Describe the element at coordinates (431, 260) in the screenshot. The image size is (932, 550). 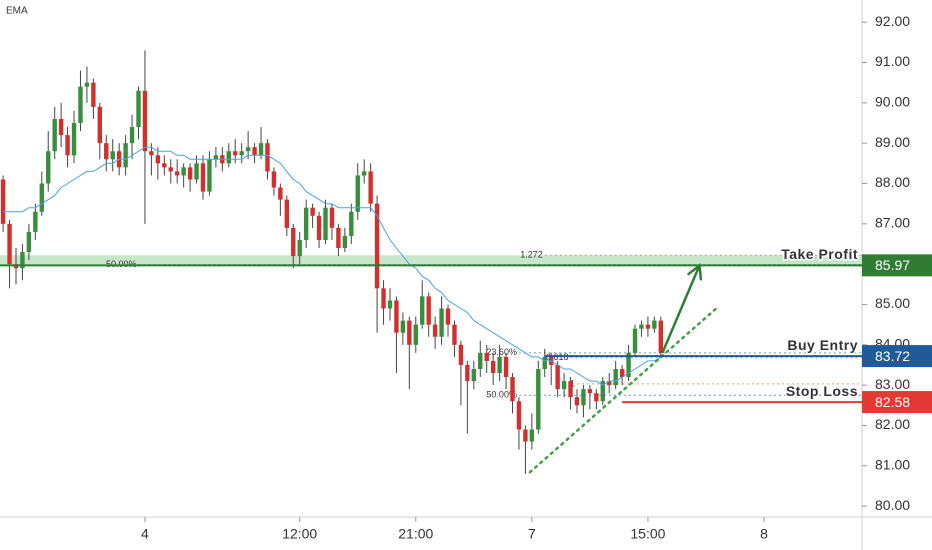
I see `take-profit-zone` at that location.